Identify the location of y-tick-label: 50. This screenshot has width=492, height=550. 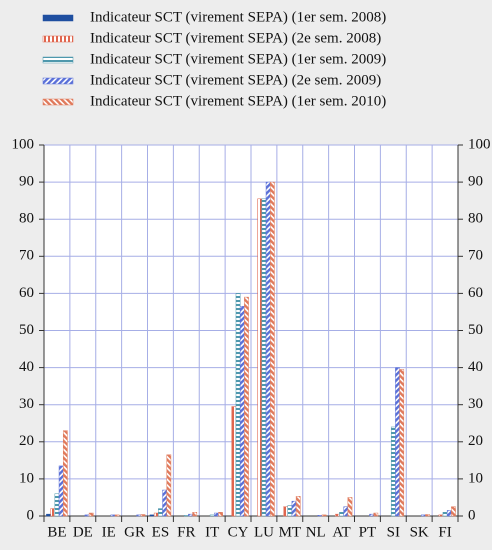
(26, 330).